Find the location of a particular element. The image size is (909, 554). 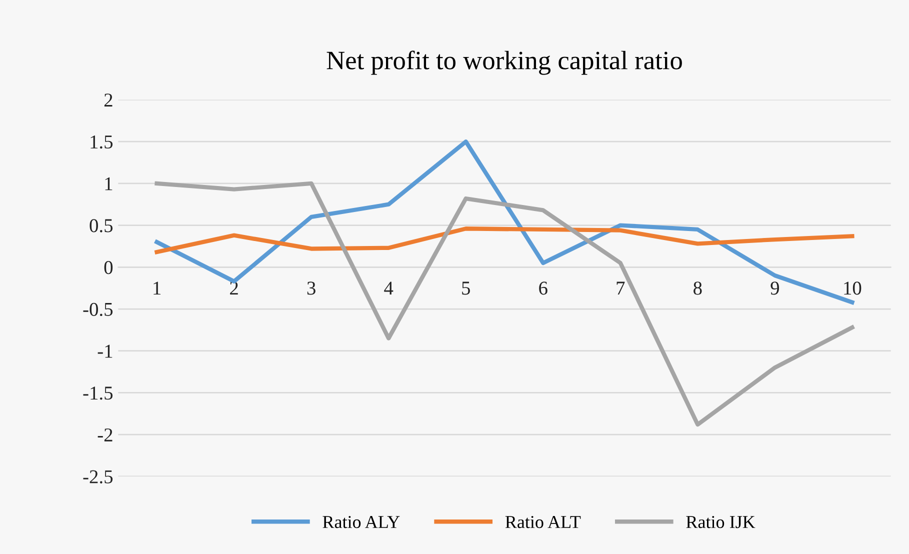

x-tick-label: 8 is located at coordinates (698, 288).